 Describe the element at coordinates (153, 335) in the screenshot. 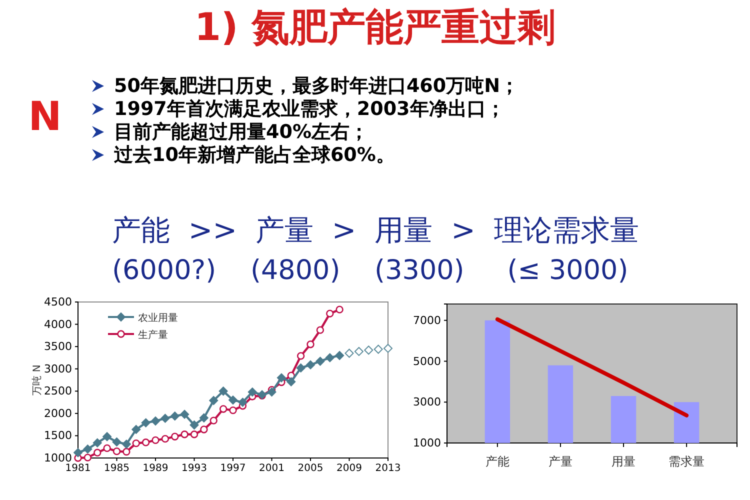

I see `legend-label: 生产量` at that location.